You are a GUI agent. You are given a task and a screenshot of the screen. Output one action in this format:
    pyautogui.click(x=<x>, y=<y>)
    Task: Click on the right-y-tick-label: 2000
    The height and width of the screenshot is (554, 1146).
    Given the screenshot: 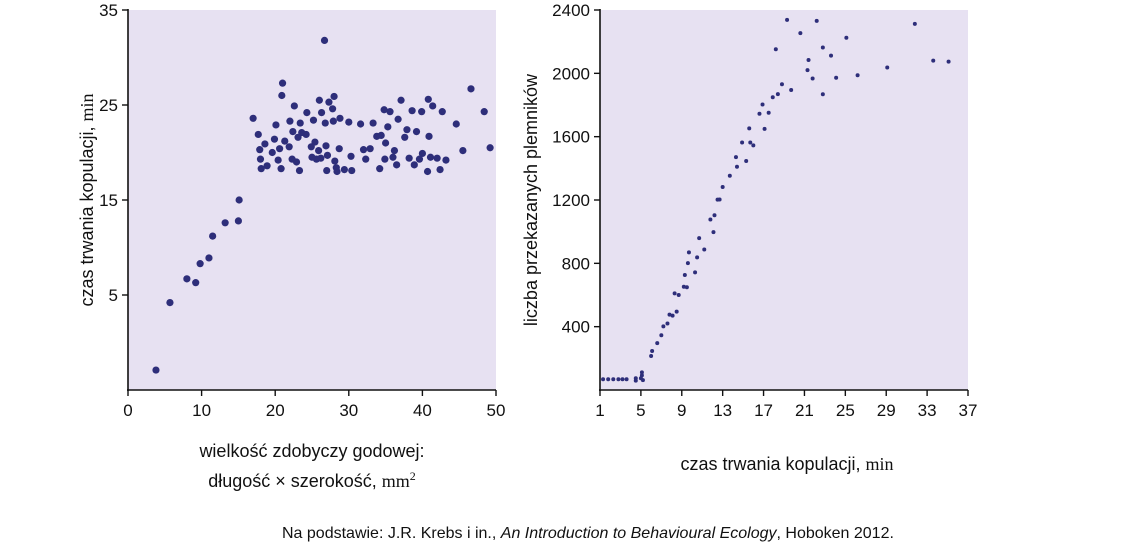 What is the action you would take?
    pyautogui.click(x=571, y=73)
    